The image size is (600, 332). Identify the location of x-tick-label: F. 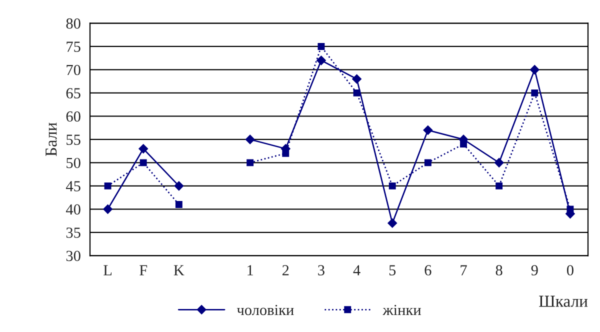
(144, 270).